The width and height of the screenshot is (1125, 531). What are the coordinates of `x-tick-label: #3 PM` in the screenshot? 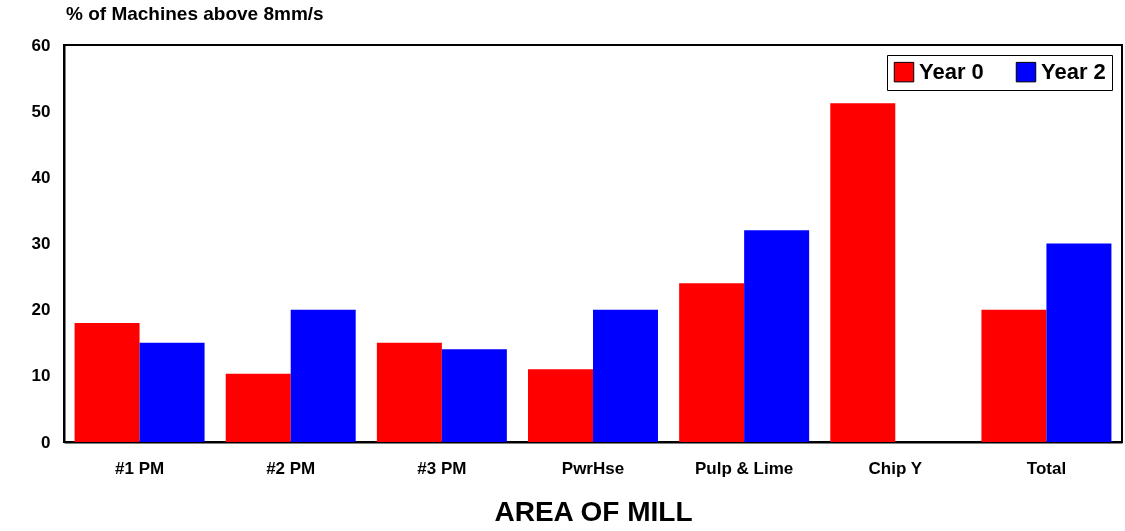 It's located at (442, 468).